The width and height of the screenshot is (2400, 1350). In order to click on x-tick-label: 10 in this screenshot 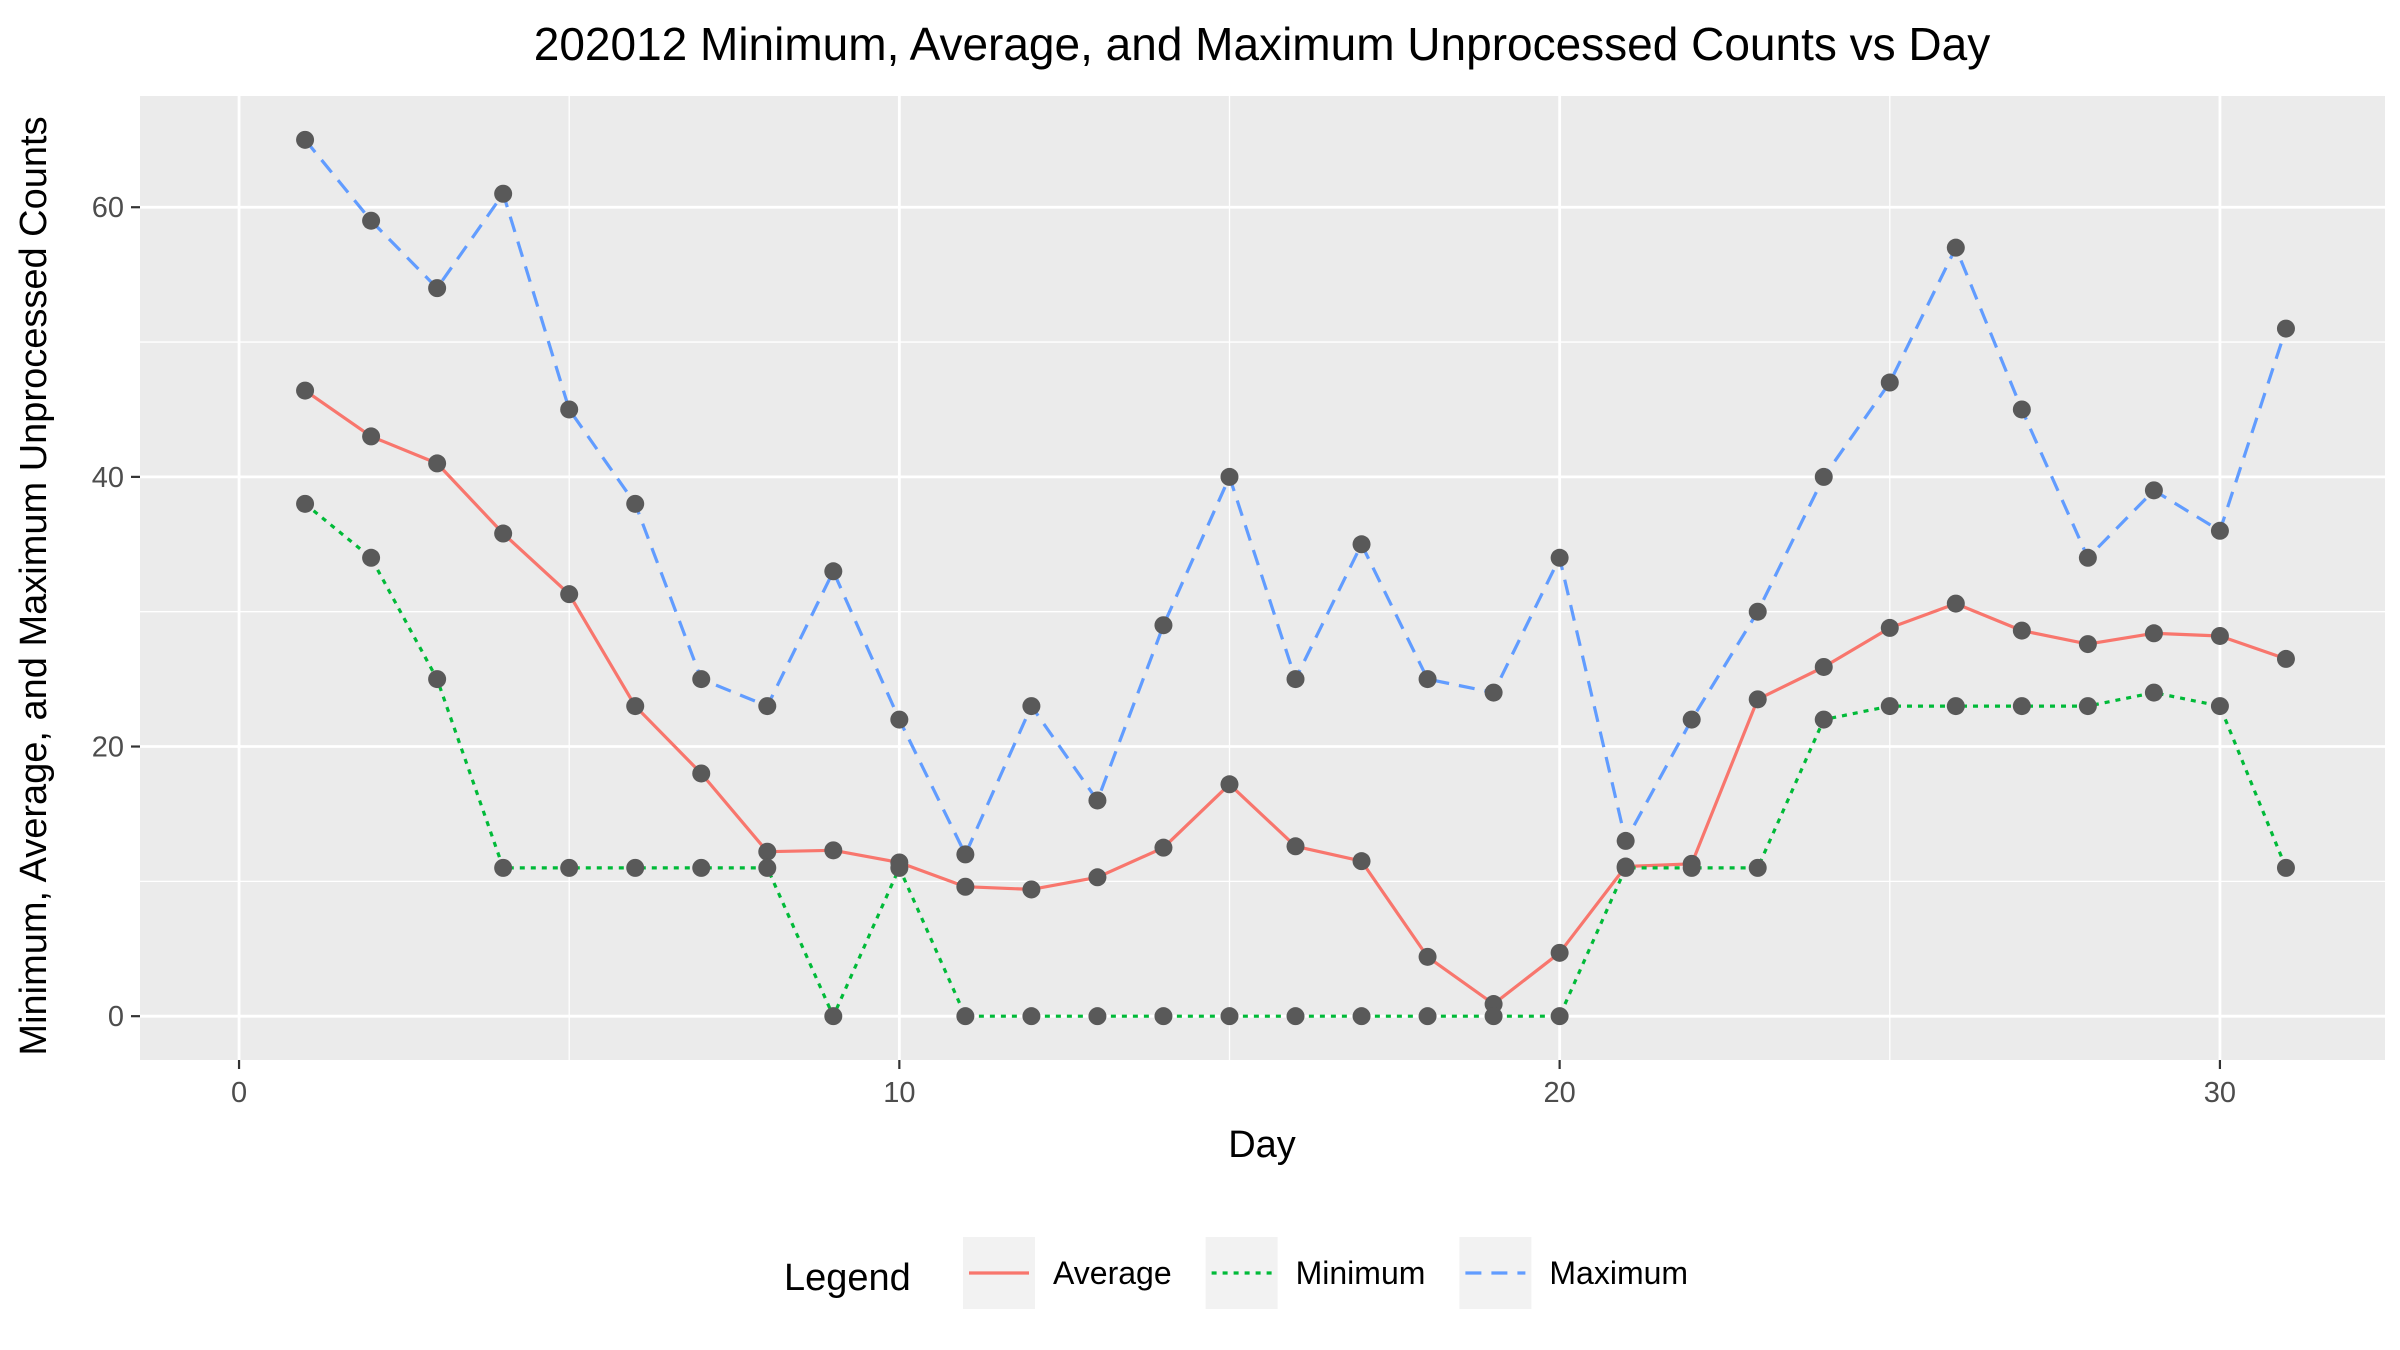, I will do `click(899, 1093)`.